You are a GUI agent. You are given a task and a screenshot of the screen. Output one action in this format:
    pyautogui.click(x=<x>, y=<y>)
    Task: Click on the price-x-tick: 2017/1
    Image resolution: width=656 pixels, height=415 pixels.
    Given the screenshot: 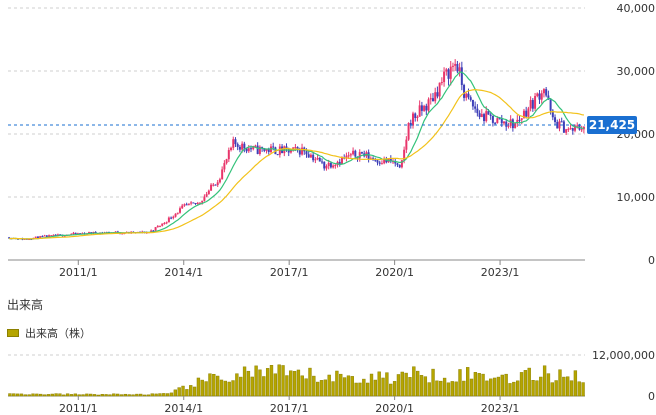 What is the action you would take?
    pyautogui.click(x=289, y=272)
    